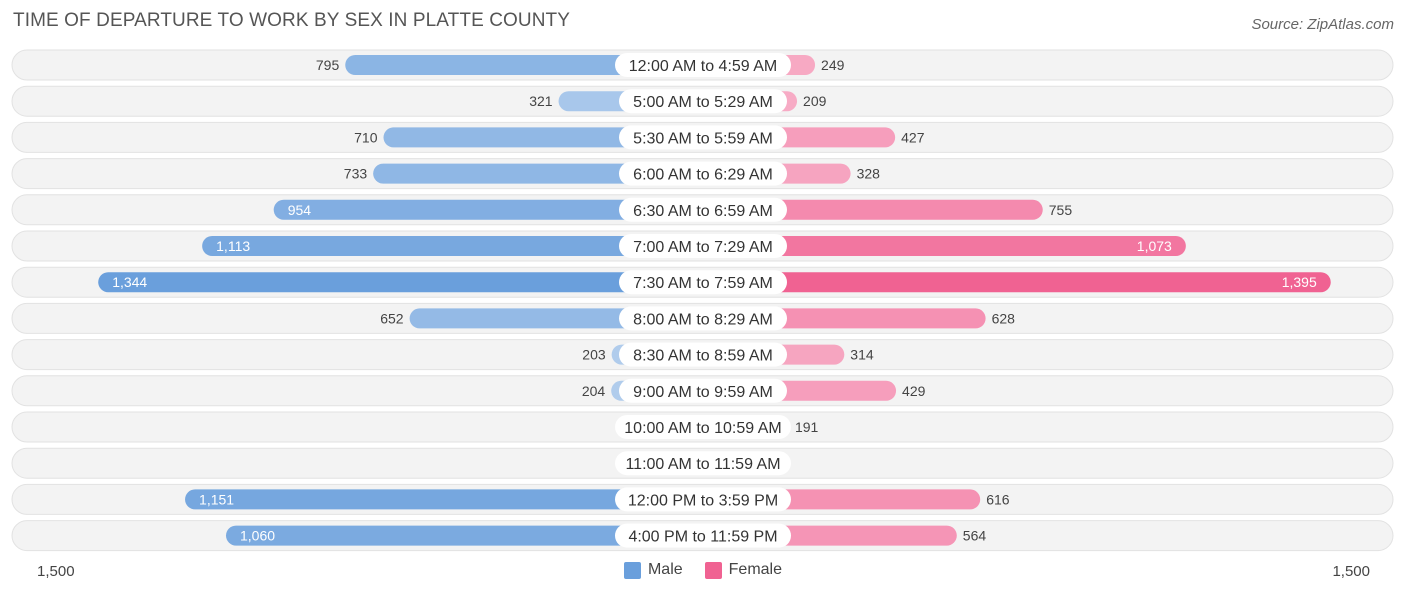 The width and height of the screenshot is (1406, 595). Describe the element at coordinates (815, 101) in the screenshot. I see `value-label-female: 209` at that location.